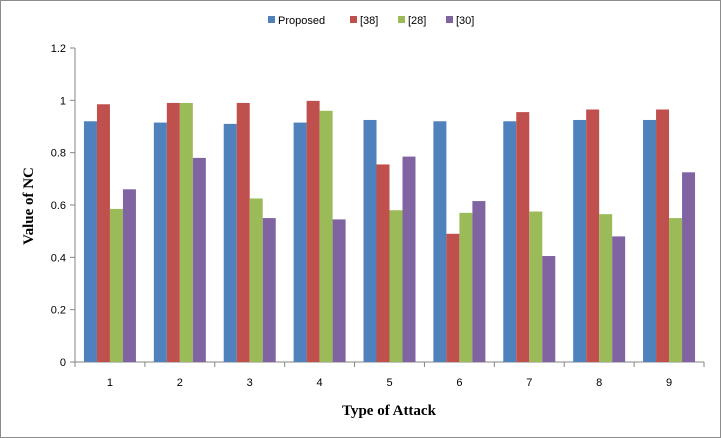 The image size is (721, 438). What do you see at coordinates (669, 383) in the screenshot?
I see `x-tick-label: 9` at bounding box center [669, 383].